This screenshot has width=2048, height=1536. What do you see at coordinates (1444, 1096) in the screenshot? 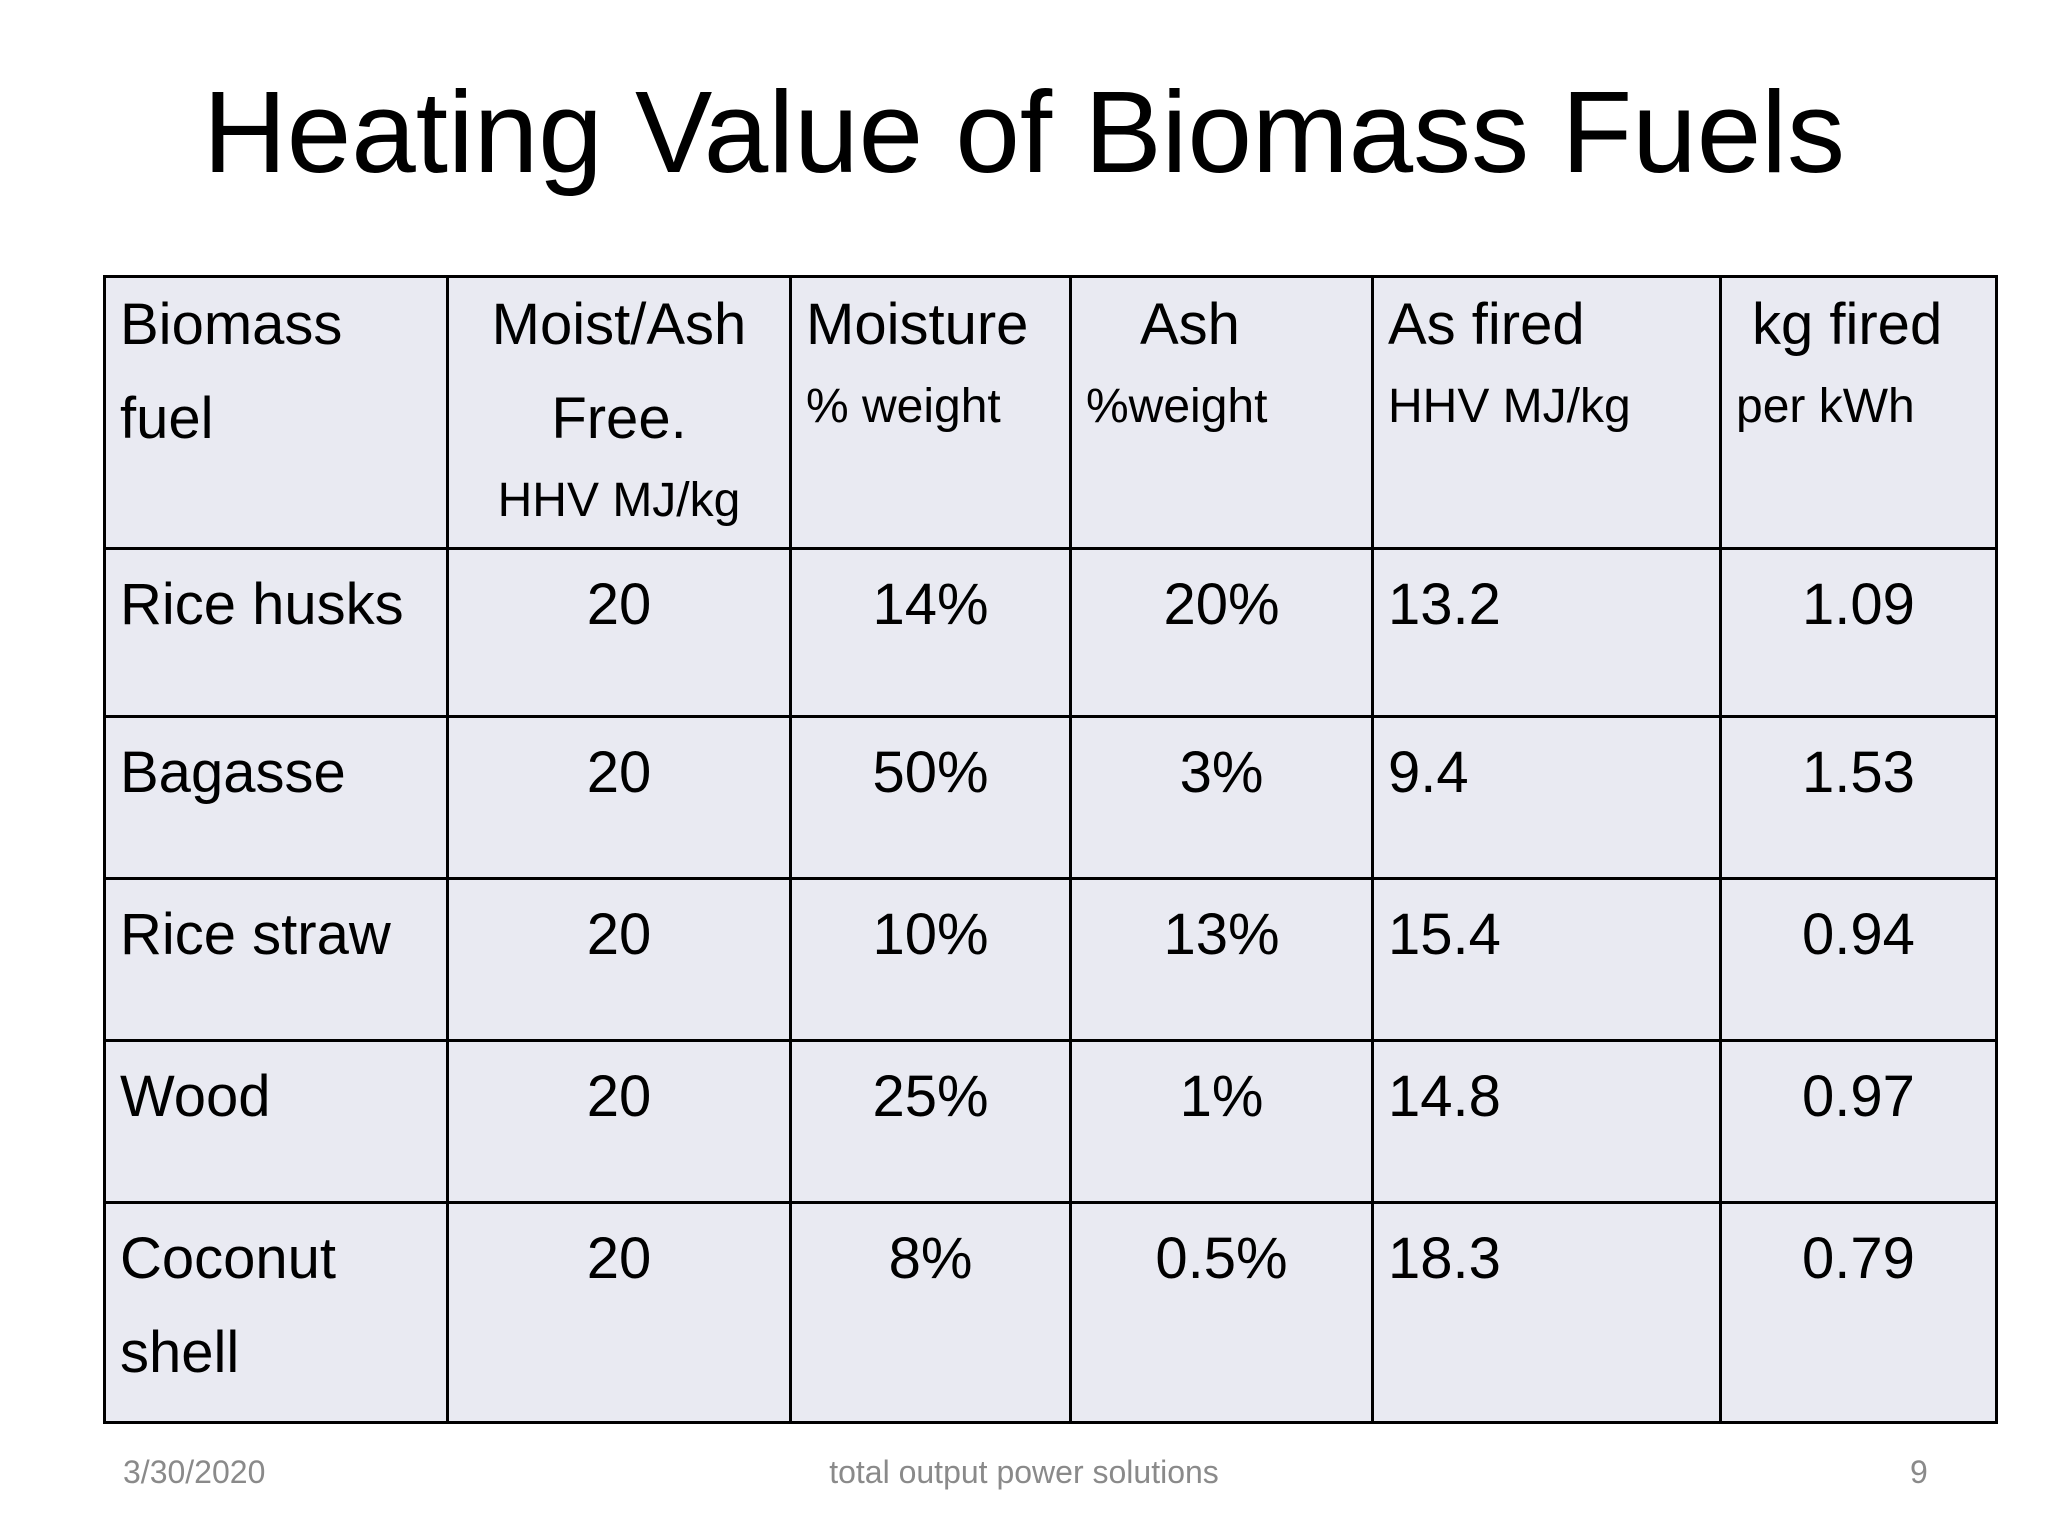
I see `cell-text: 14.8` at bounding box center [1444, 1096].